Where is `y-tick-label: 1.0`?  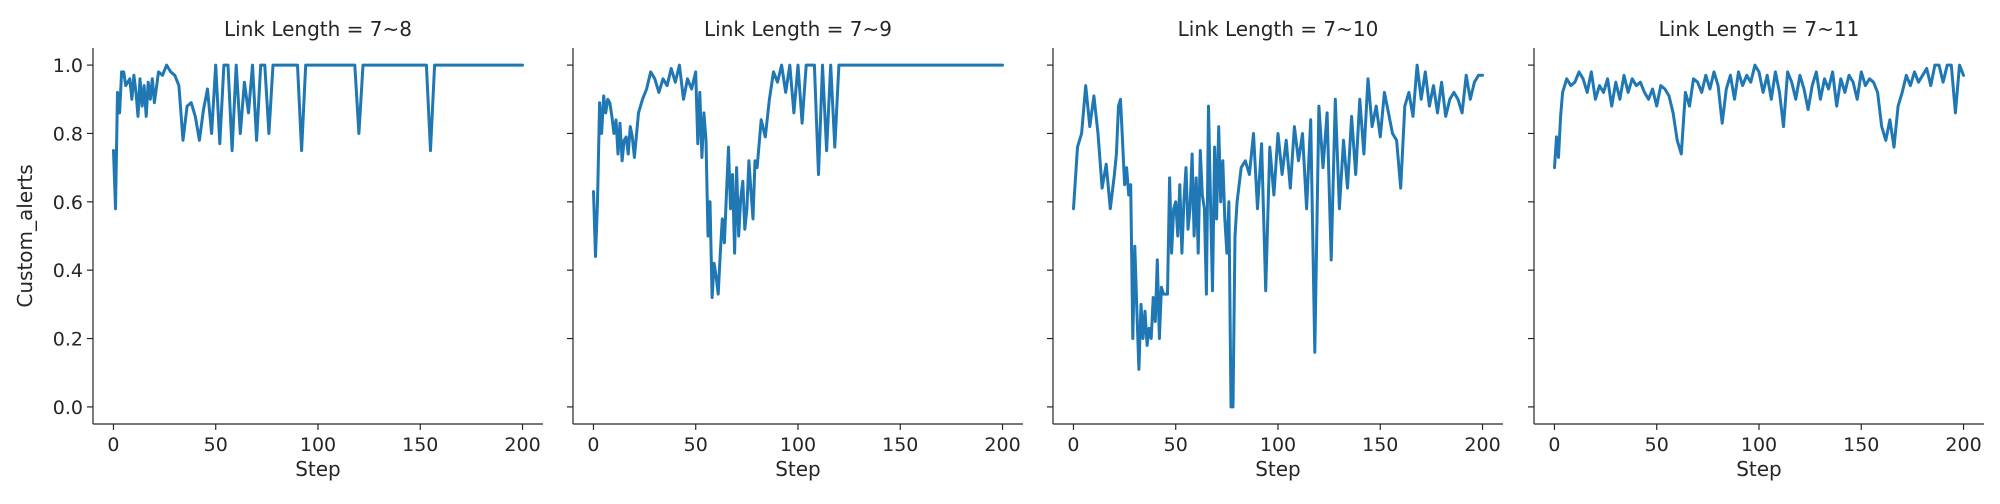 y-tick-label: 1.0 is located at coordinates (68, 66).